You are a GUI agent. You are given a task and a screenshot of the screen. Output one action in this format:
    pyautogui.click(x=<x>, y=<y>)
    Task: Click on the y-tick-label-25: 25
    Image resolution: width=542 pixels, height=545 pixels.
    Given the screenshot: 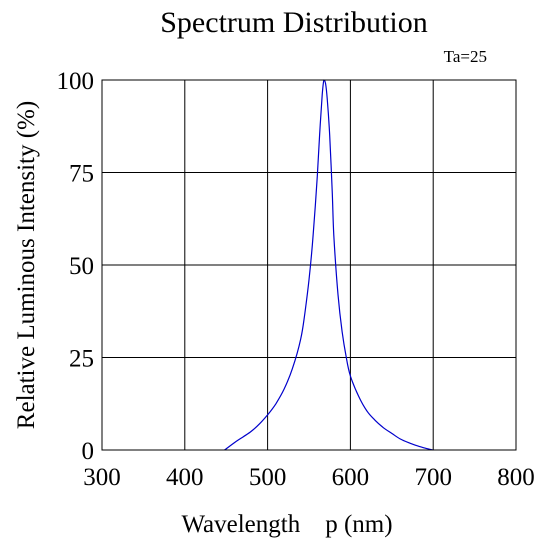 What is the action you would take?
    pyautogui.click(x=81, y=359)
    